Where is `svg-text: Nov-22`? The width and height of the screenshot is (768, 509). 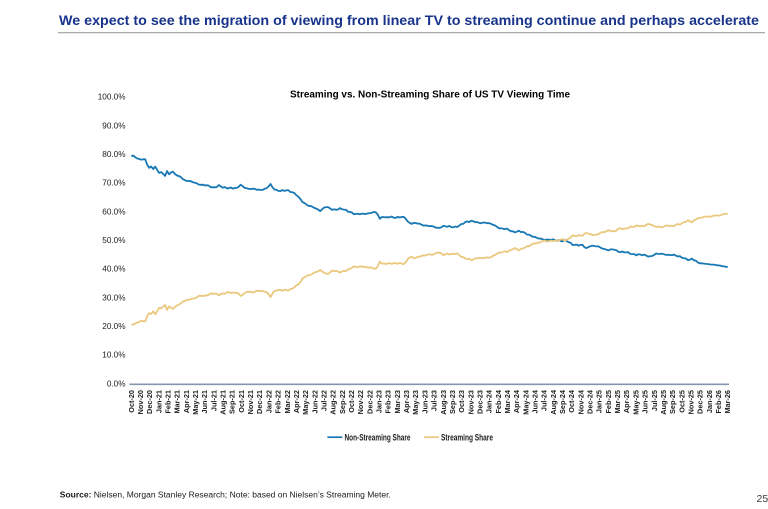
svg-text: Nov-22 is located at coordinates (360, 402).